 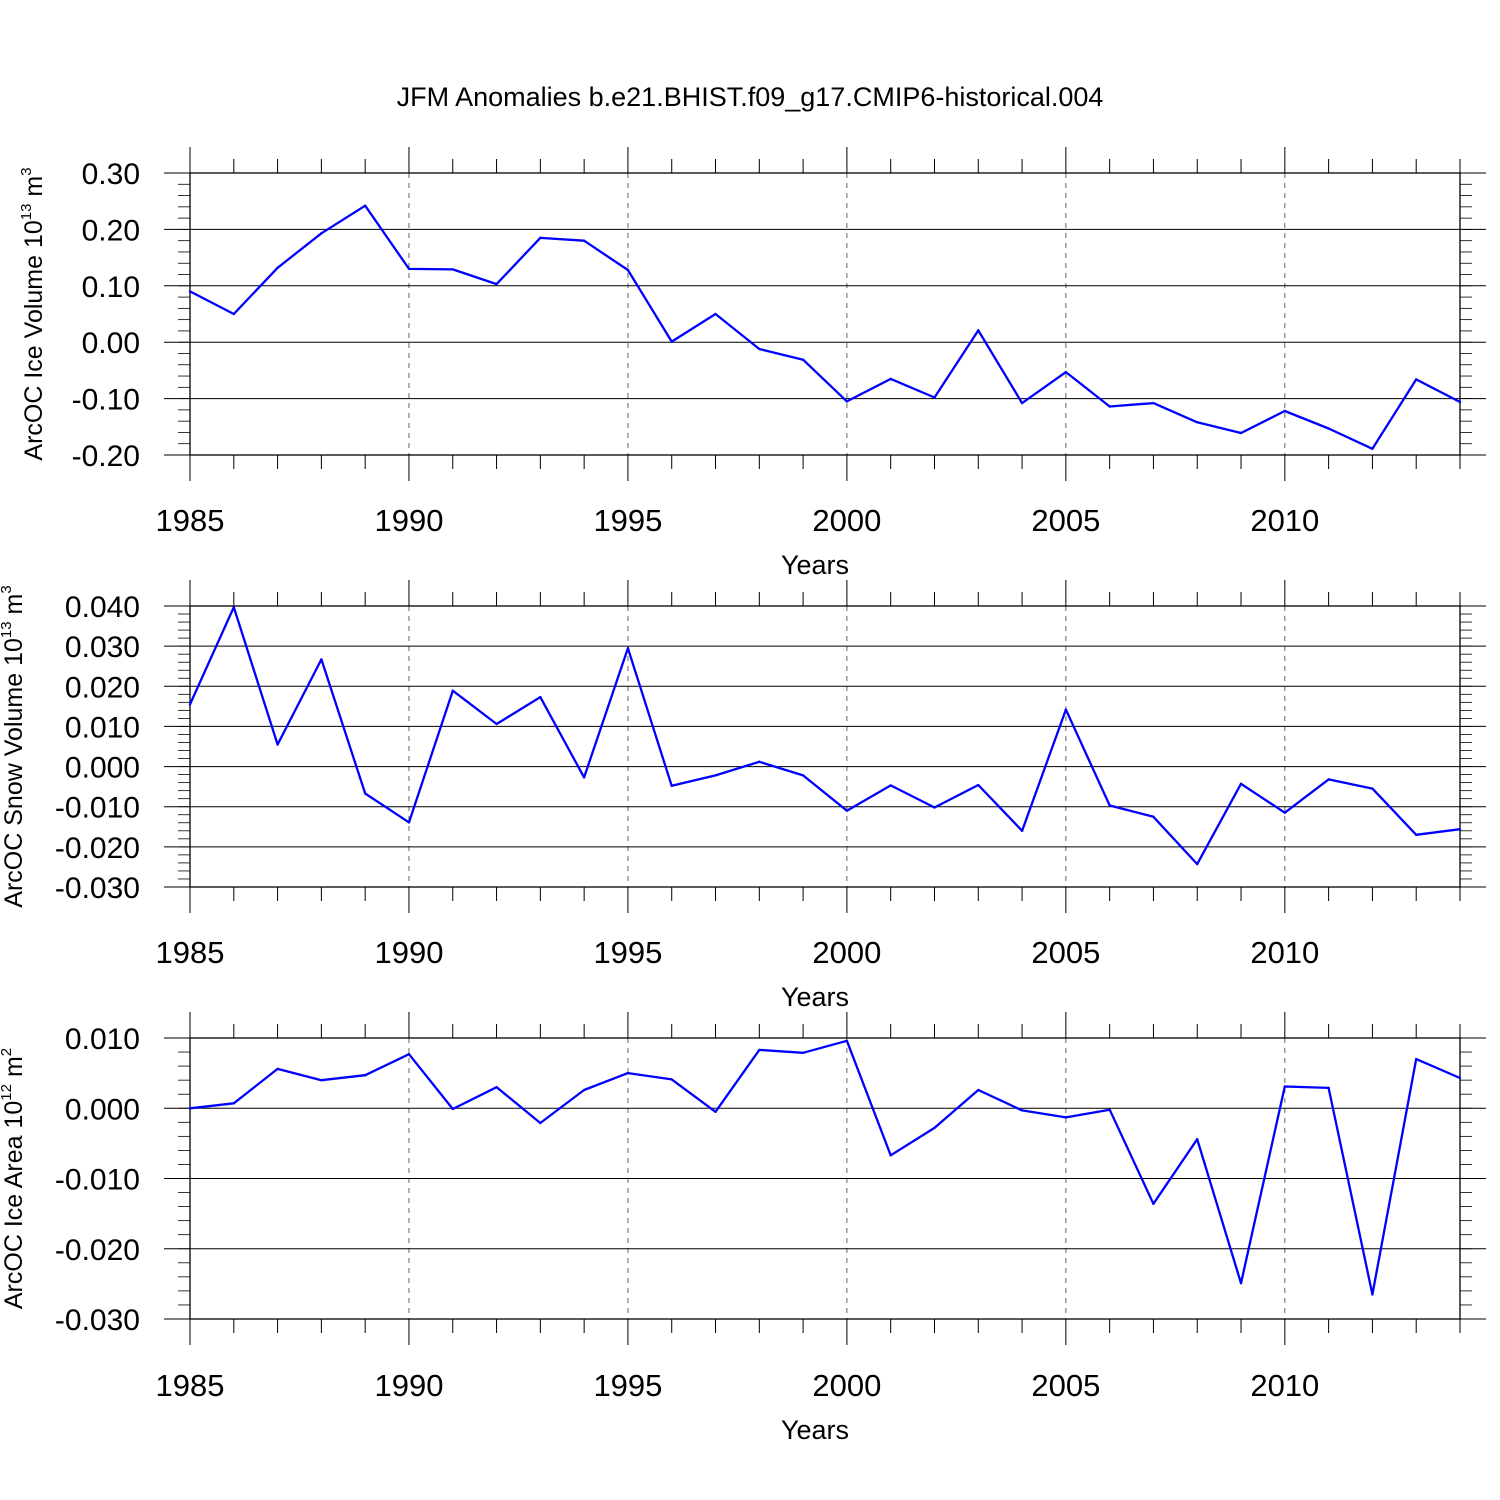 What do you see at coordinates (111, 174) in the screenshot?
I see `y-tick-label: 0.30` at bounding box center [111, 174].